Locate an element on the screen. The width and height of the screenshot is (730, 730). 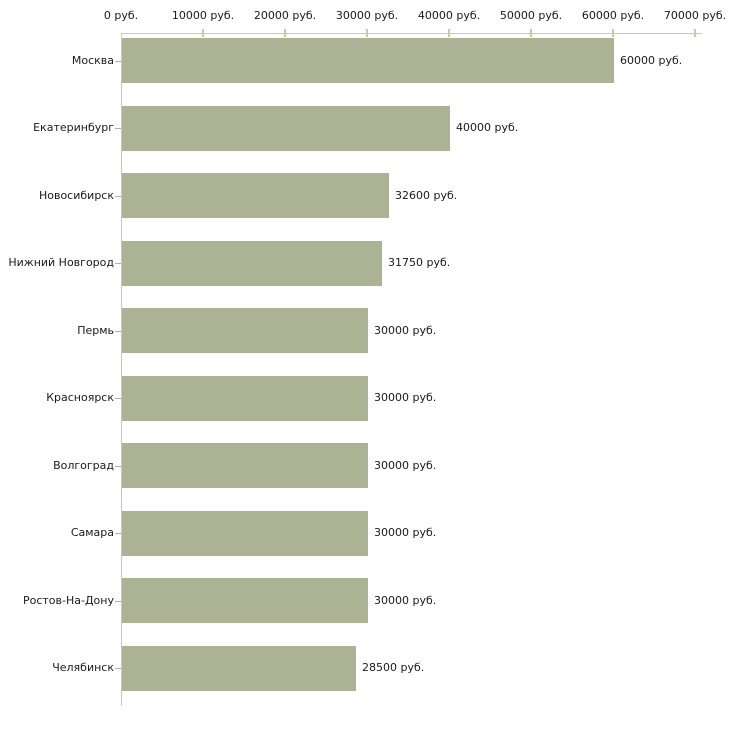
x-axis-tick-label: 10000 руб. is located at coordinates (203, 15).